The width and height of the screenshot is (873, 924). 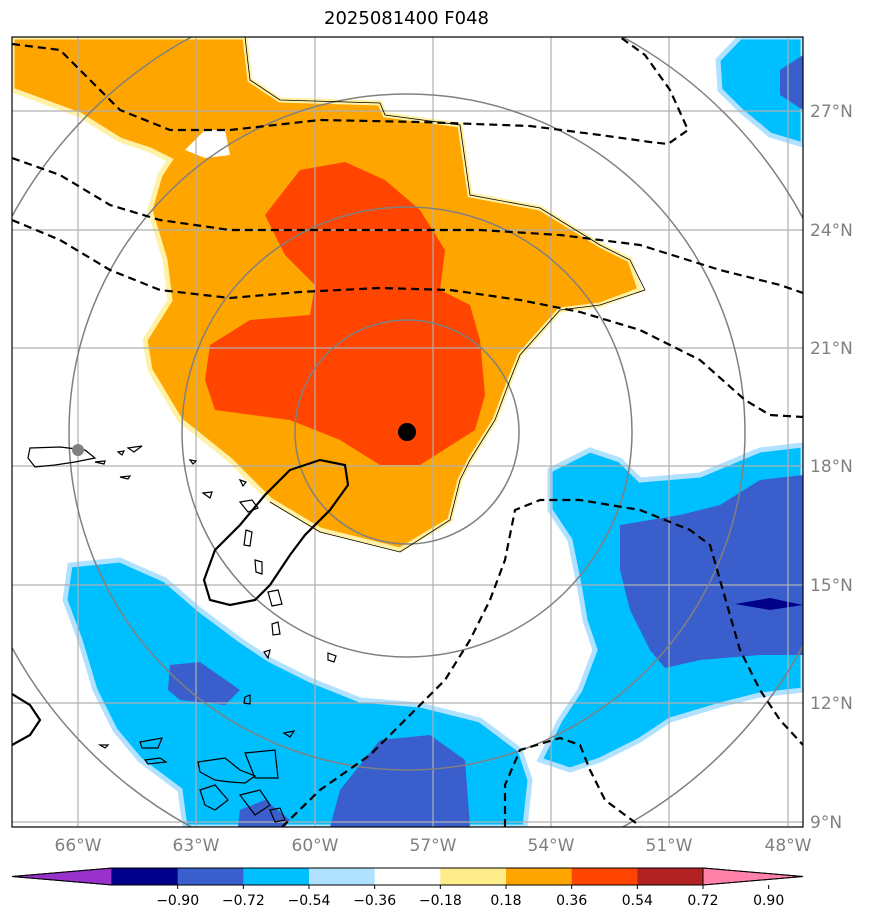 I want to click on lon-label: 66°W, so click(x=78, y=846).